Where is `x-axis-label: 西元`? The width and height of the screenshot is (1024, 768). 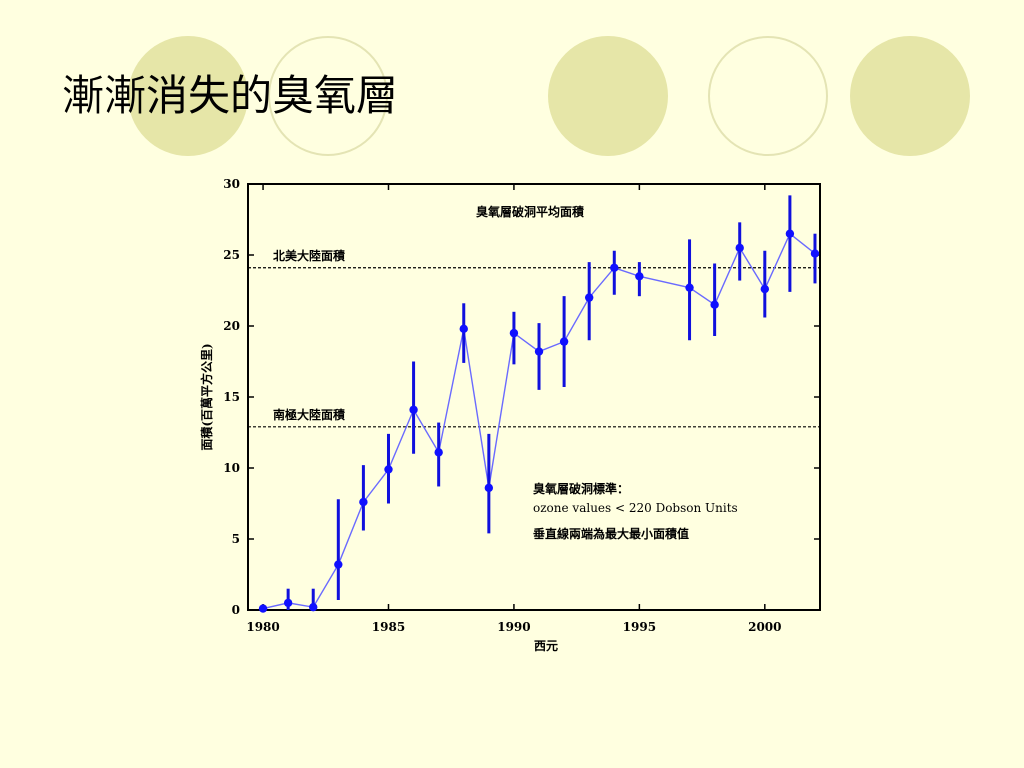 x-axis-label: 西元 is located at coordinates (546, 646).